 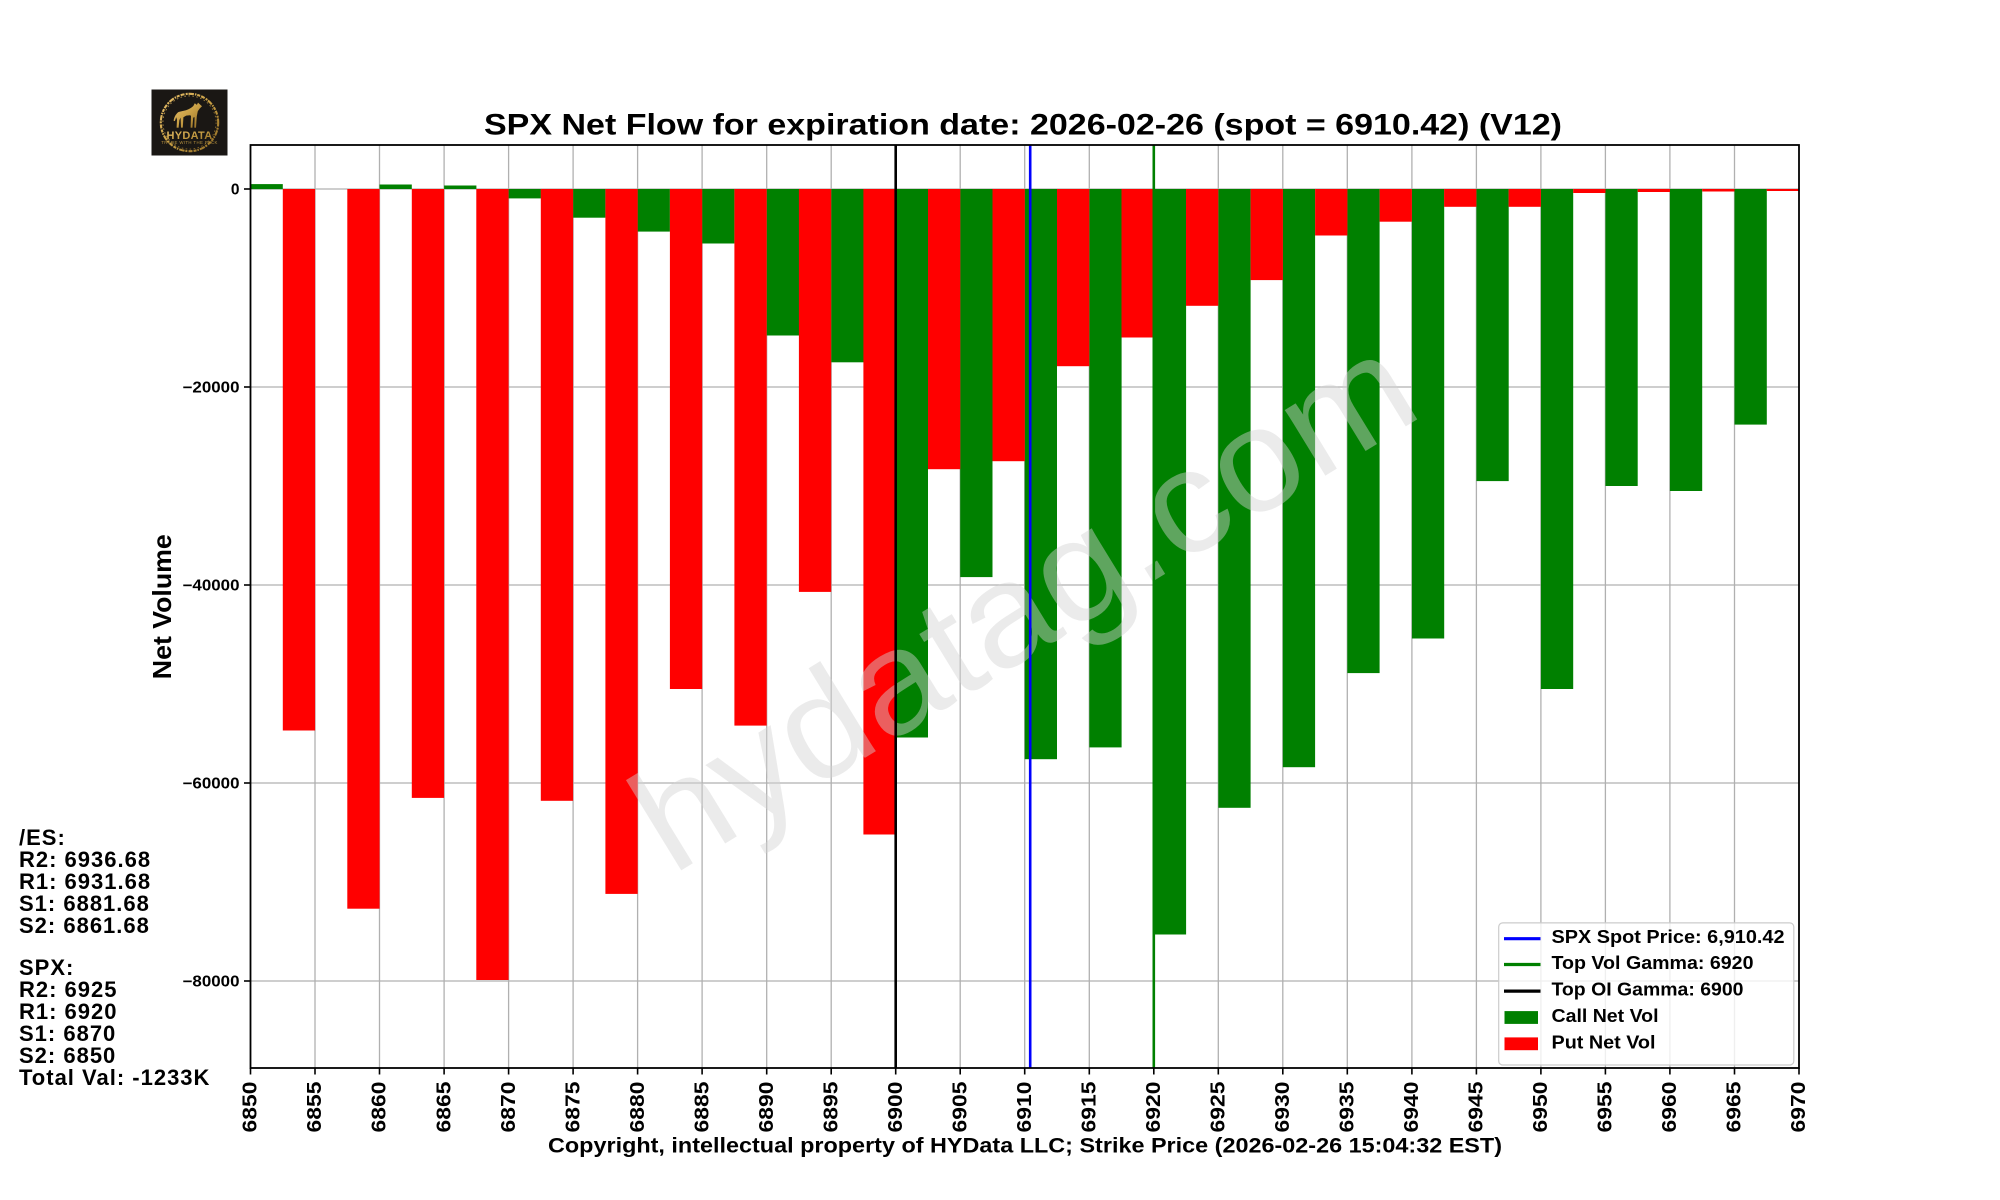 What do you see at coordinates (1799, 1107) in the screenshot?
I see `svg-text: 6970` at bounding box center [1799, 1107].